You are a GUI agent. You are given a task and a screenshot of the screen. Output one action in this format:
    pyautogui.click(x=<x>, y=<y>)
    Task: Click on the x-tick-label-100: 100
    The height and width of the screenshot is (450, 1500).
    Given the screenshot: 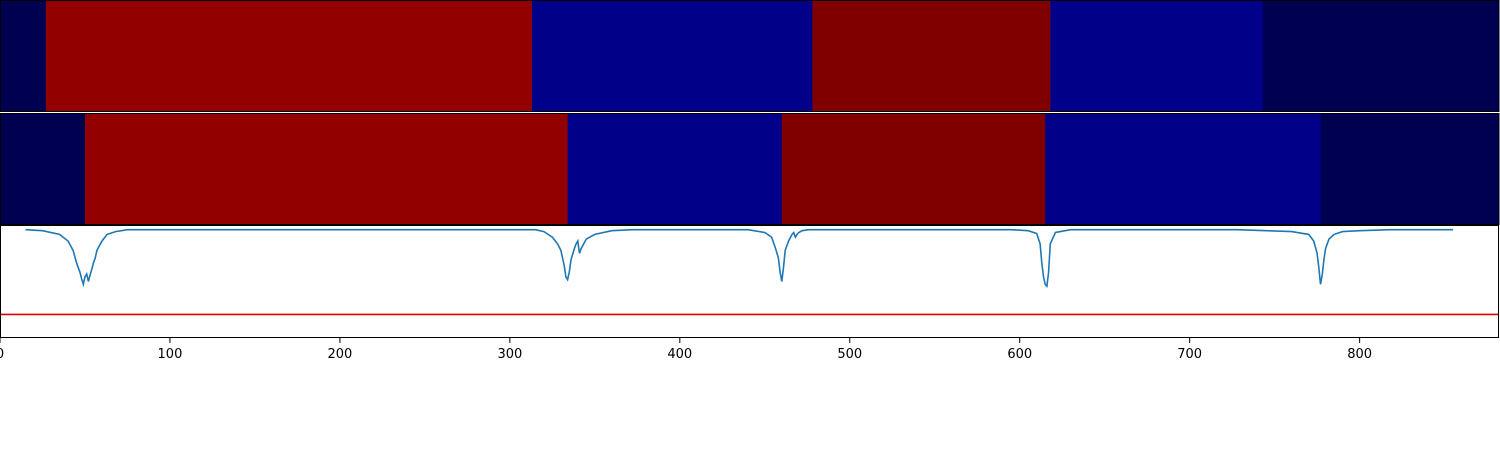 What is the action you would take?
    pyautogui.click(x=170, y=354)
    